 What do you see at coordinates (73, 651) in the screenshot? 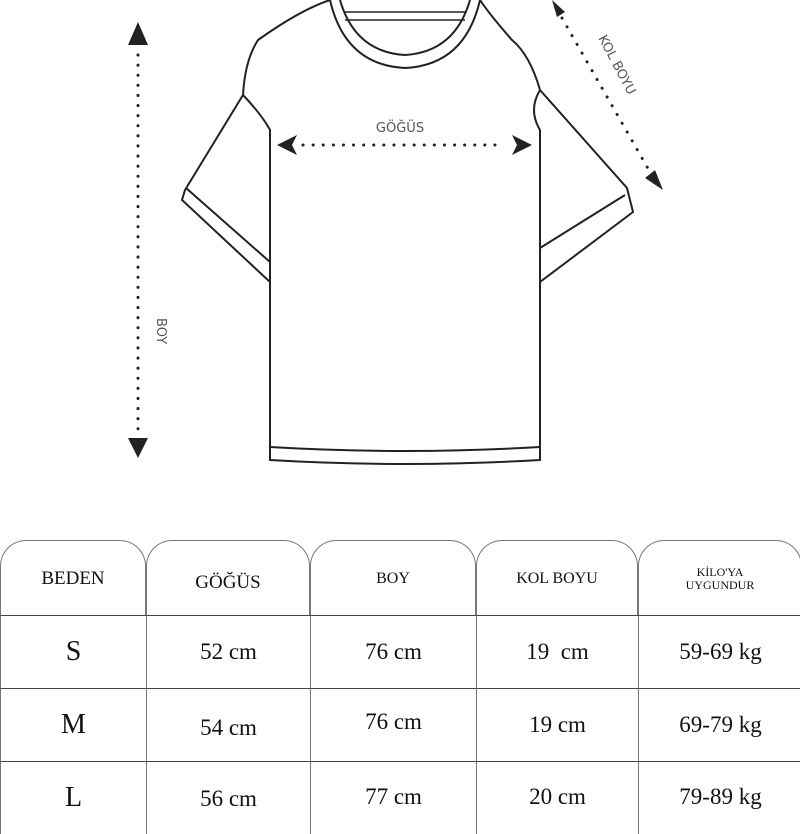
I see `size-cell: S` at bounding box center [73, 651].